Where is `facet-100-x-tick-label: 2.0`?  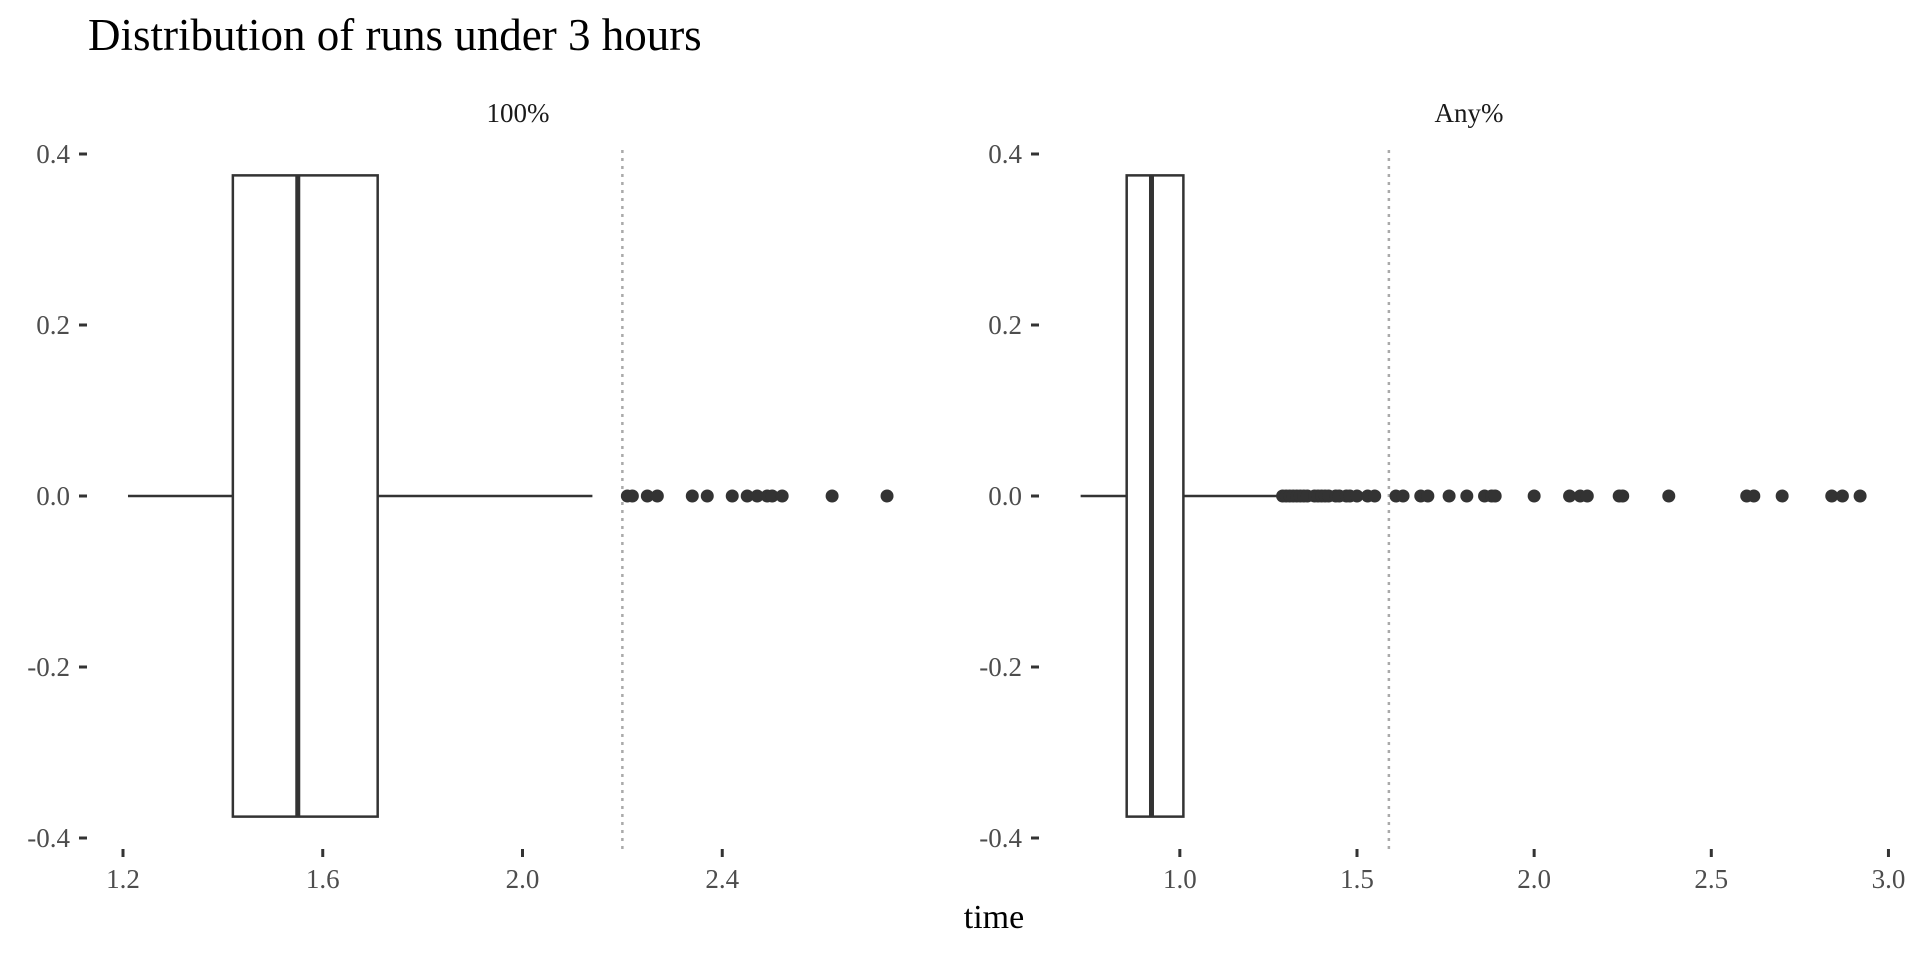 facet-100-x-tick-label: 2.0 is located at coordinates (523, 879).